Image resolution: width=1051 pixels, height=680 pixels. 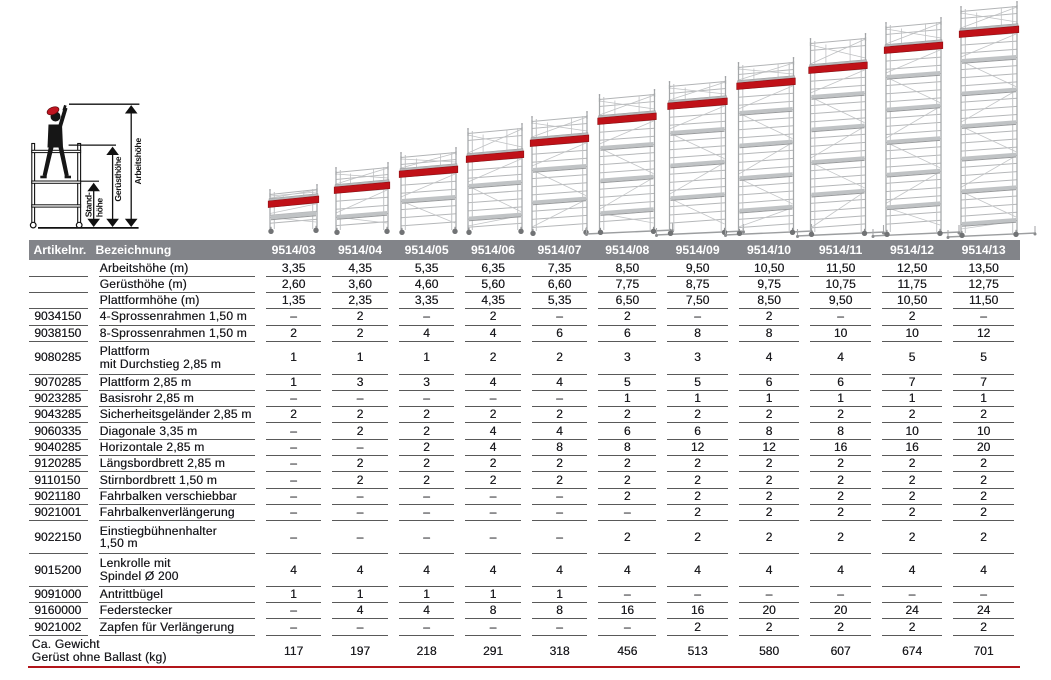 What do you see at coordinates (118, 178) in the screenshot?
I see `svg-text: Gerüsthöhe` at bounding box center [118, 178].